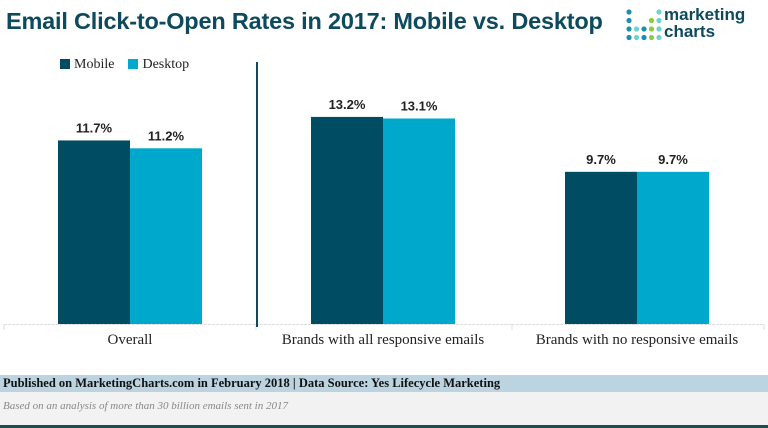 The width and height of the screenshot is (768, 428). What do you see at coordinates (124, 65) in the screenshot?
I see `legend: Mobile Desktop` at bounding box center [124, 65].